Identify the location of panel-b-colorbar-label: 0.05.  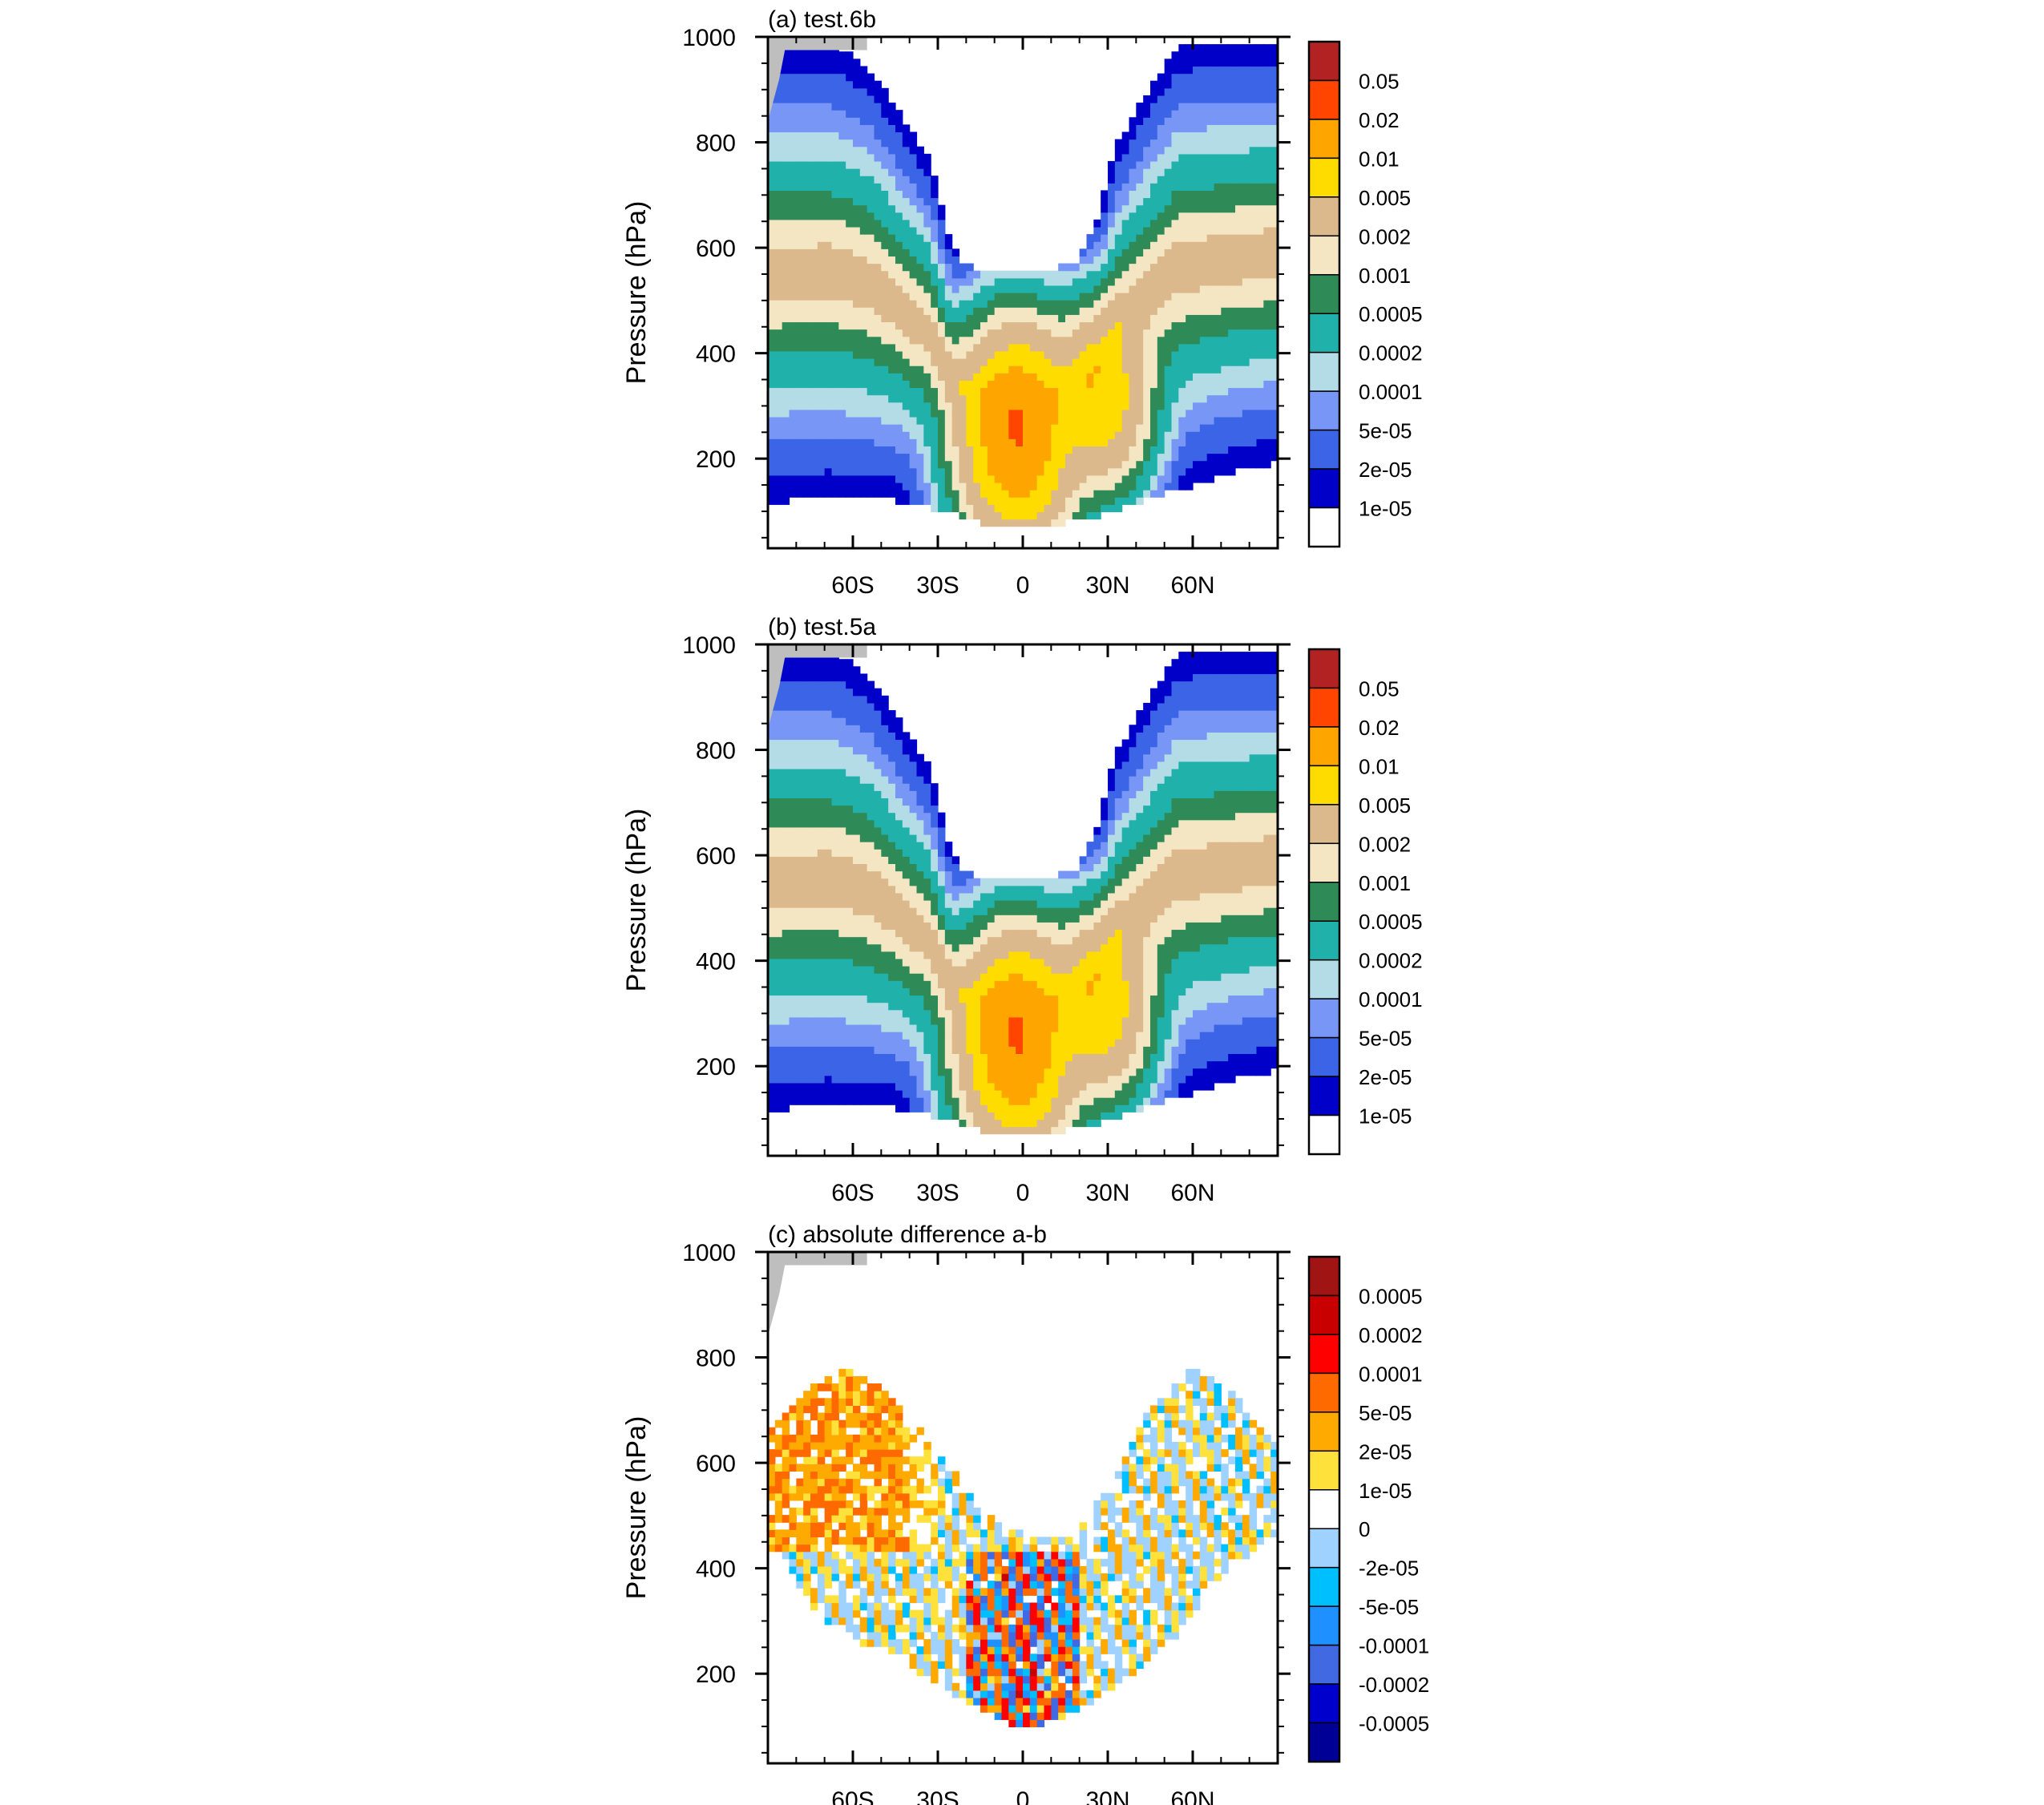
(1379, 688).